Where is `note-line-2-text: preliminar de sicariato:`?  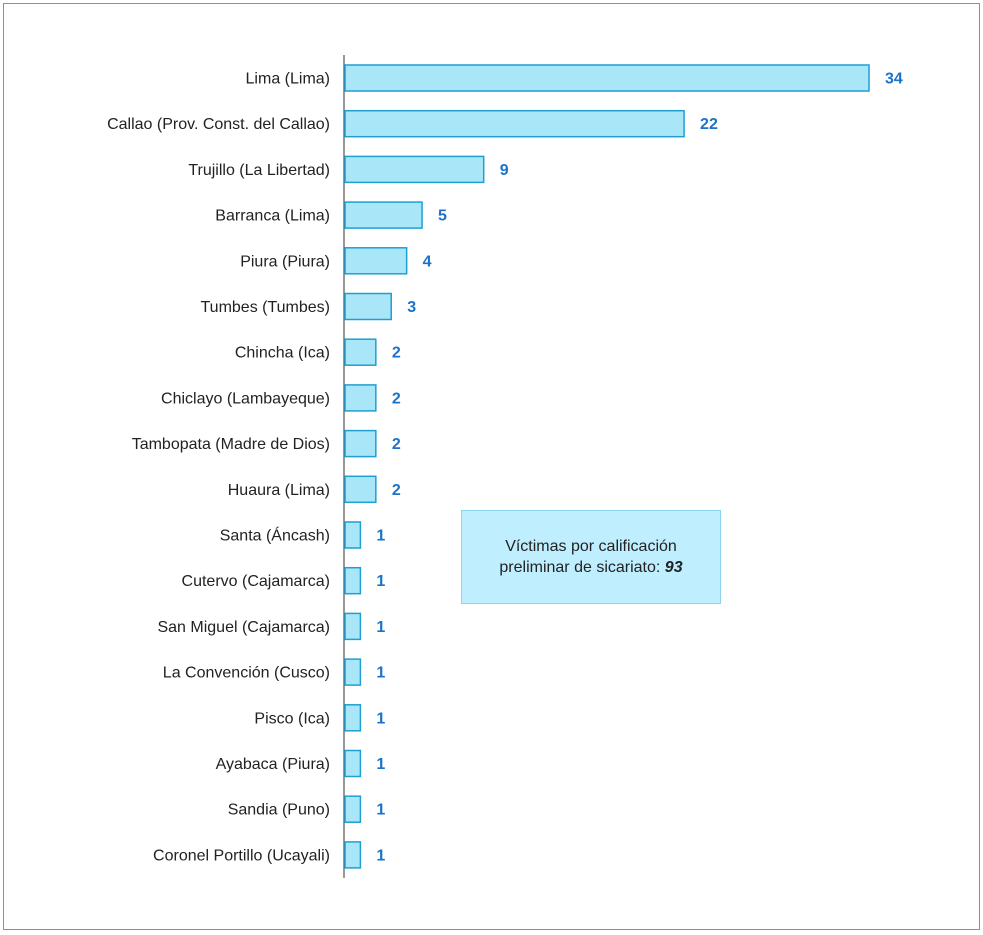
note-line-2-text: preliminar de sicariato: is located at coordinates (580, 567).